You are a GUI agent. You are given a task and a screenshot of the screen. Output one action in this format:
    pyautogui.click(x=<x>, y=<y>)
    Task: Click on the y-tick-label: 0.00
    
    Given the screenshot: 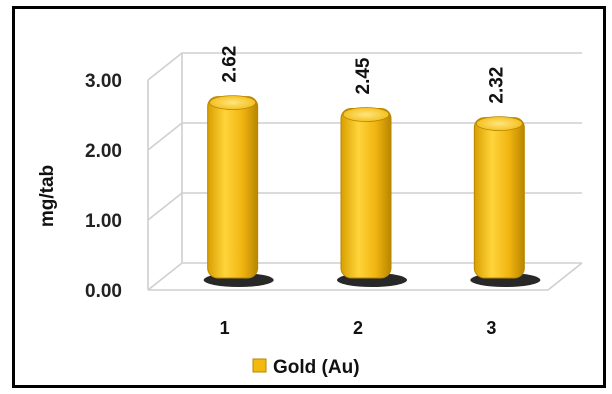 What is the action you would take?
    pyautogui.click(x=103, y=291)
    